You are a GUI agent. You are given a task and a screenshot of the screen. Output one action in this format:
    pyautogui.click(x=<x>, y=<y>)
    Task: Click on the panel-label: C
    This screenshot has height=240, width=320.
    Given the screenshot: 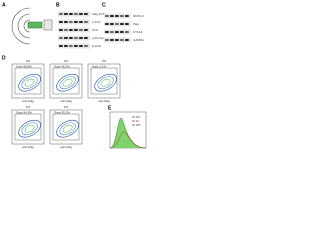 What is the action you would take?
    pyautogui.click(x=104, y=5)
    